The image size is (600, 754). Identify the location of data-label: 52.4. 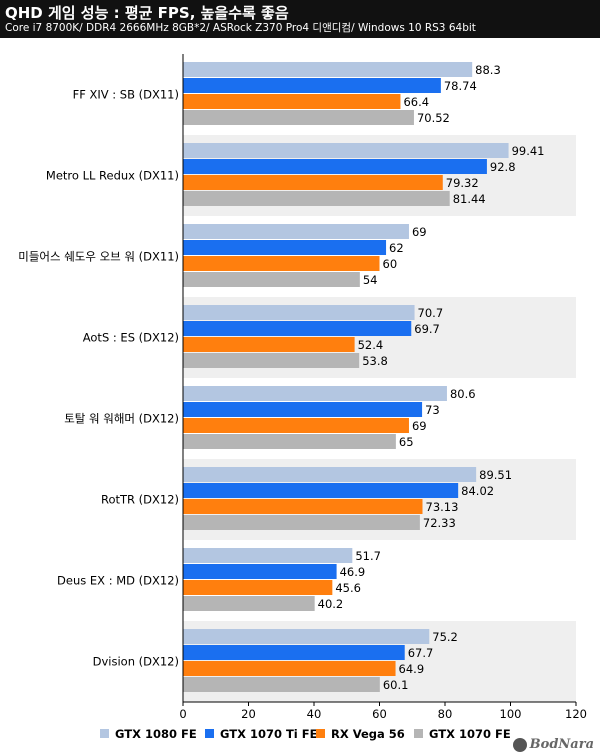
(371, 345).